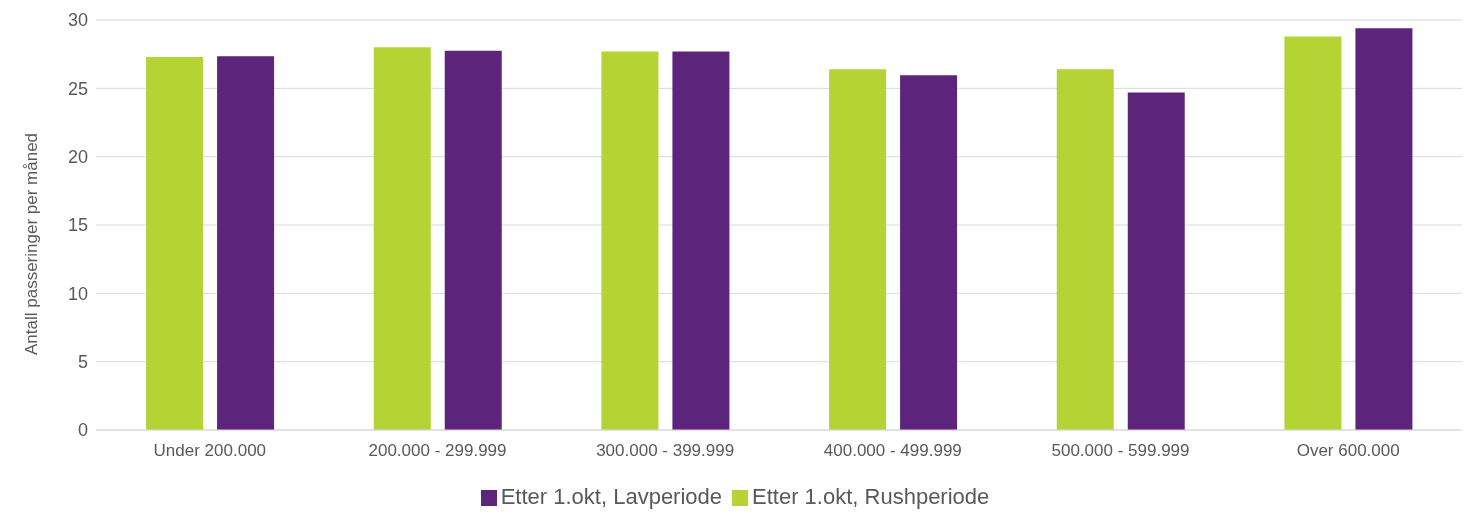 The height and width of the screenshot is (518, 1474). What do you see at coordinates (1348, 451) in the screenshot?
I see `x-tick-label: Over 600.000` at bounding box center [1348, 451].